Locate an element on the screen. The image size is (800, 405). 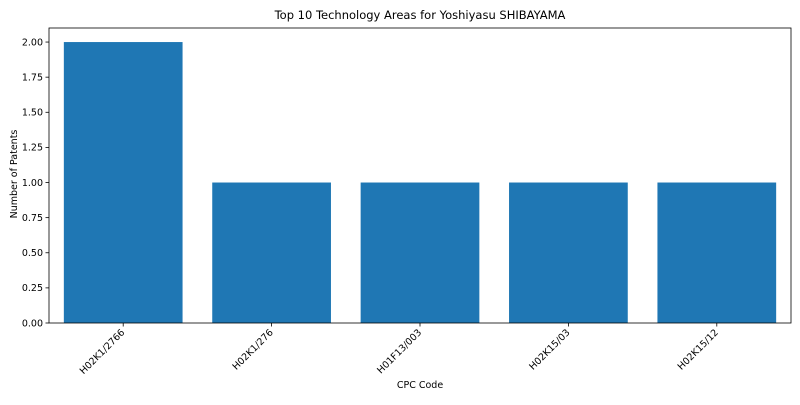
y-tick-label: 0.00 is located at coordinates (32, 323).